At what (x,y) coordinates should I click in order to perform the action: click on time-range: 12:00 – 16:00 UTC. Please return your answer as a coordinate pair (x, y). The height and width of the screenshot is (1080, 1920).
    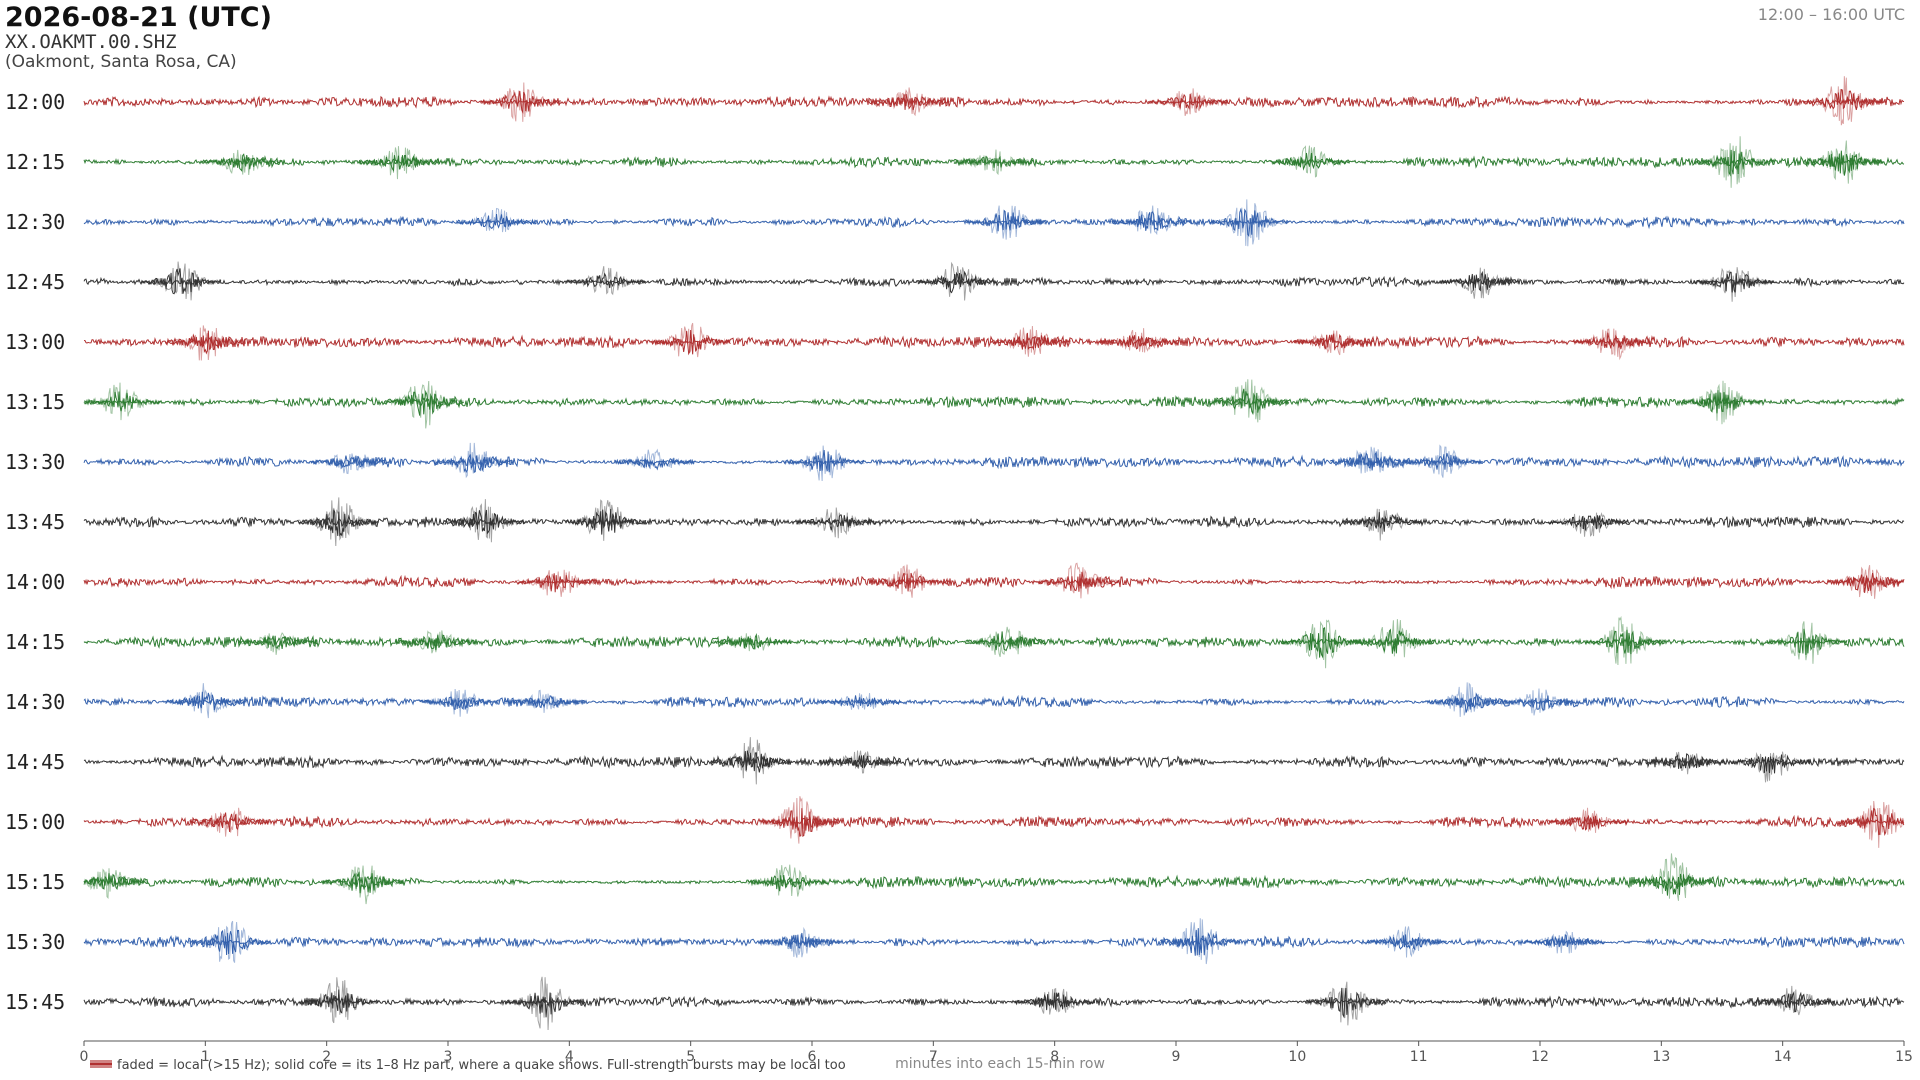
    Looking at the image, I should click on (1831, 14).